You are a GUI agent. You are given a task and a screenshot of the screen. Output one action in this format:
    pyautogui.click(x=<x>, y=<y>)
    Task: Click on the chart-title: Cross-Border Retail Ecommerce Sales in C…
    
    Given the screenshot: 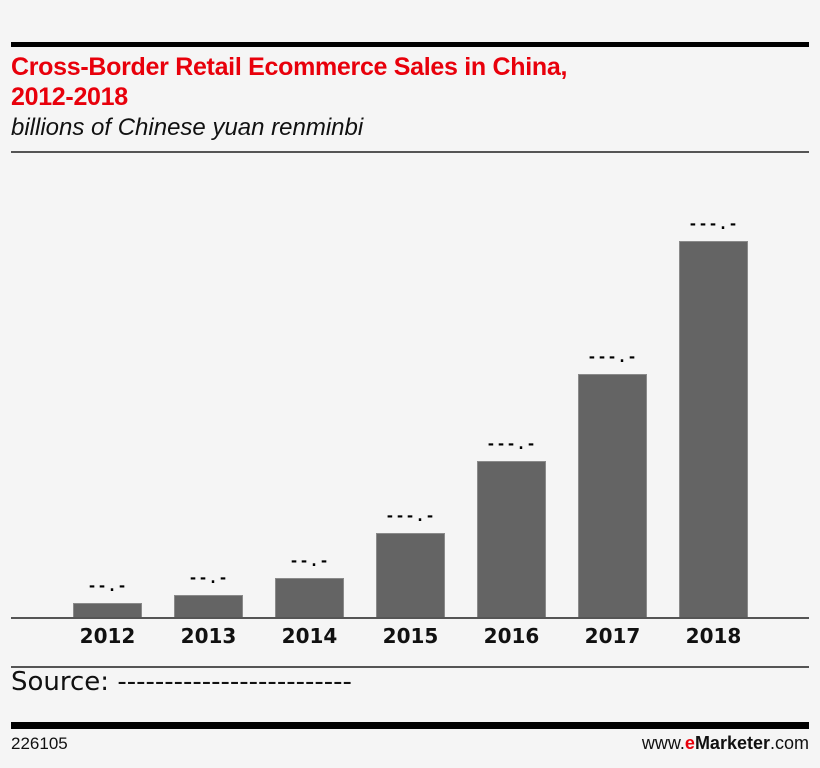 What is the action you would take?
    pyautogui.click(x=411, y=82)
    